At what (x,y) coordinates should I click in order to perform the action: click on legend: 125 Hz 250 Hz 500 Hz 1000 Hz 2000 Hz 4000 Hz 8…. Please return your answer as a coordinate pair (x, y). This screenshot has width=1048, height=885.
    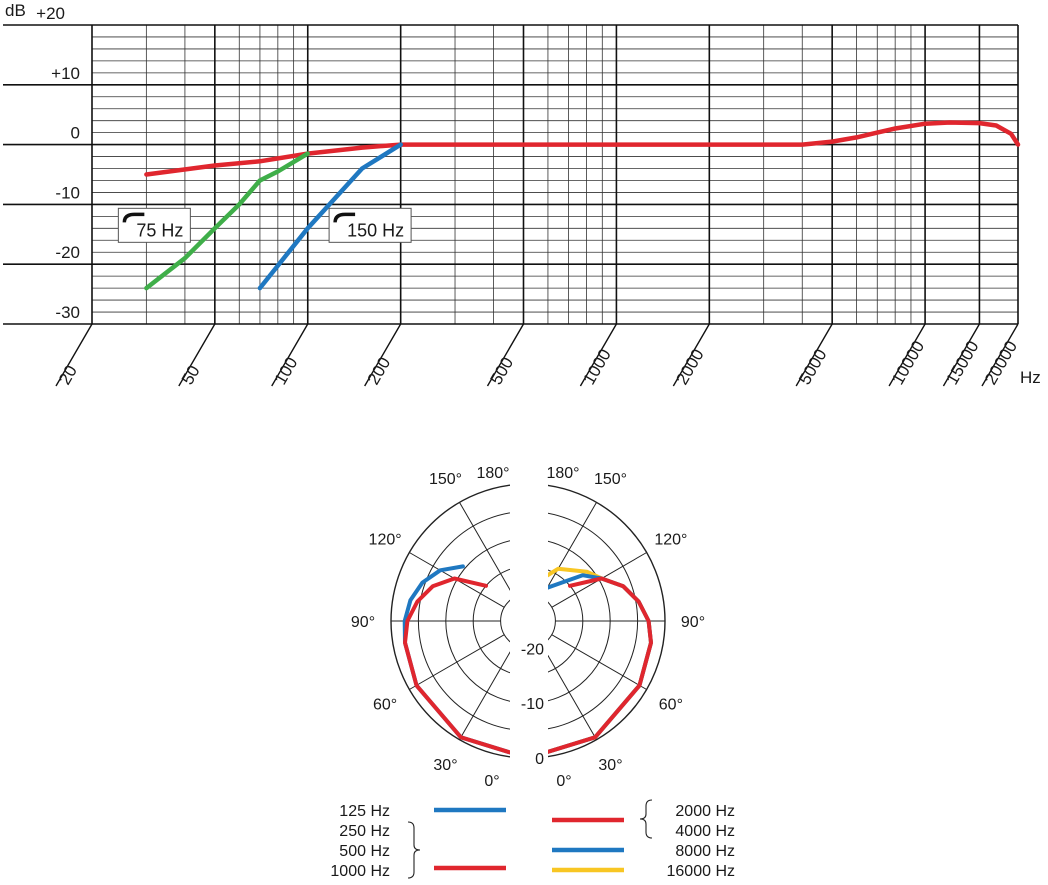
    Looking at the image, I should click on (533, 839).